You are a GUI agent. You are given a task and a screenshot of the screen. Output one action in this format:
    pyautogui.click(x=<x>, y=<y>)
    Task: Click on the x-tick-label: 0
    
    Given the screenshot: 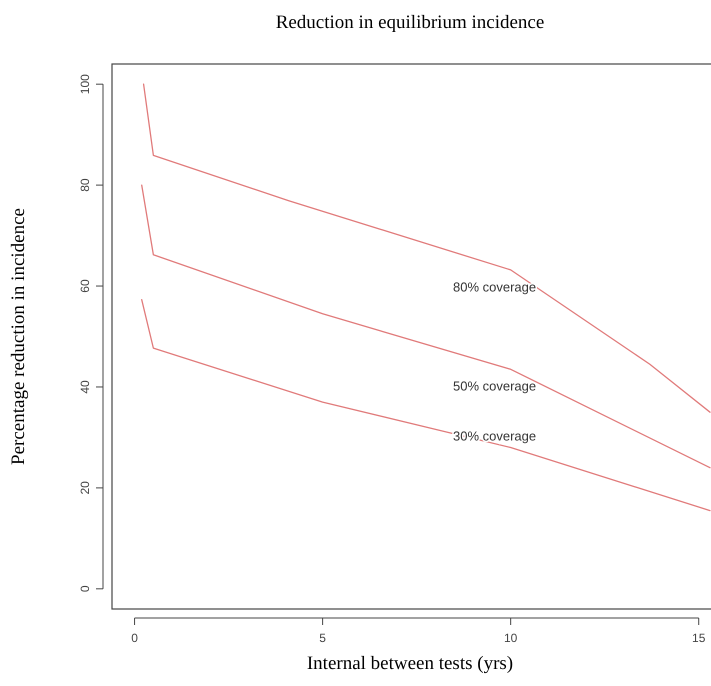 What is the action you would take?
    pyautogui.click(x=134, y=638)
    